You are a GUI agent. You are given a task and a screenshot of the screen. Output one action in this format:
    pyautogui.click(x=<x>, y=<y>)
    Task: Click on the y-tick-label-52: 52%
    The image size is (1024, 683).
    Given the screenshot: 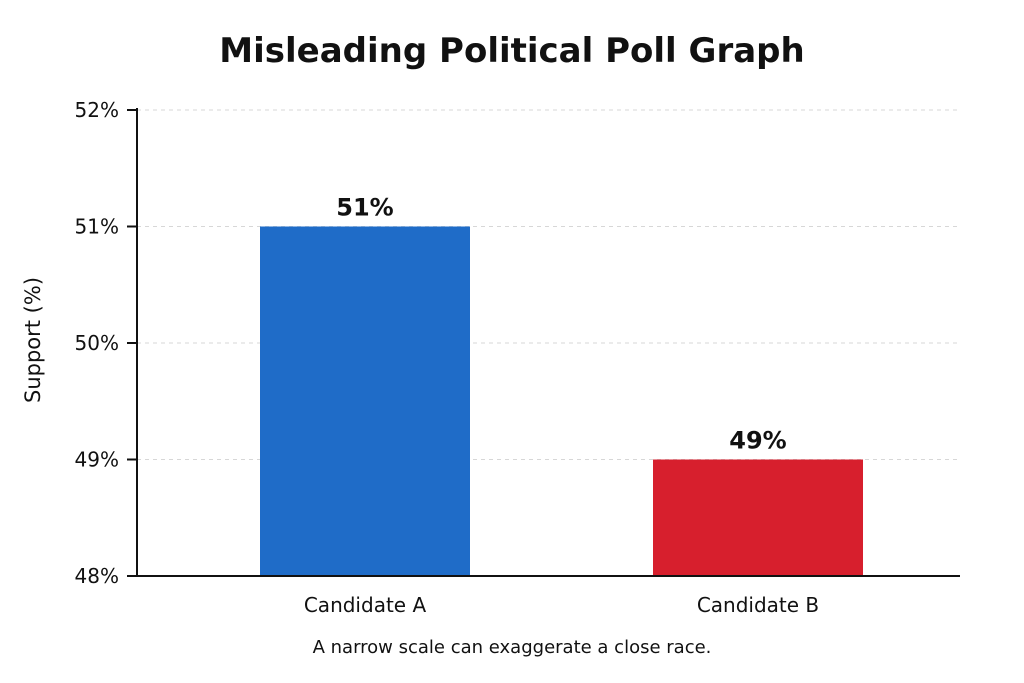 What is the action you would take?
    pyautogui.click(x=97, y=110)
    